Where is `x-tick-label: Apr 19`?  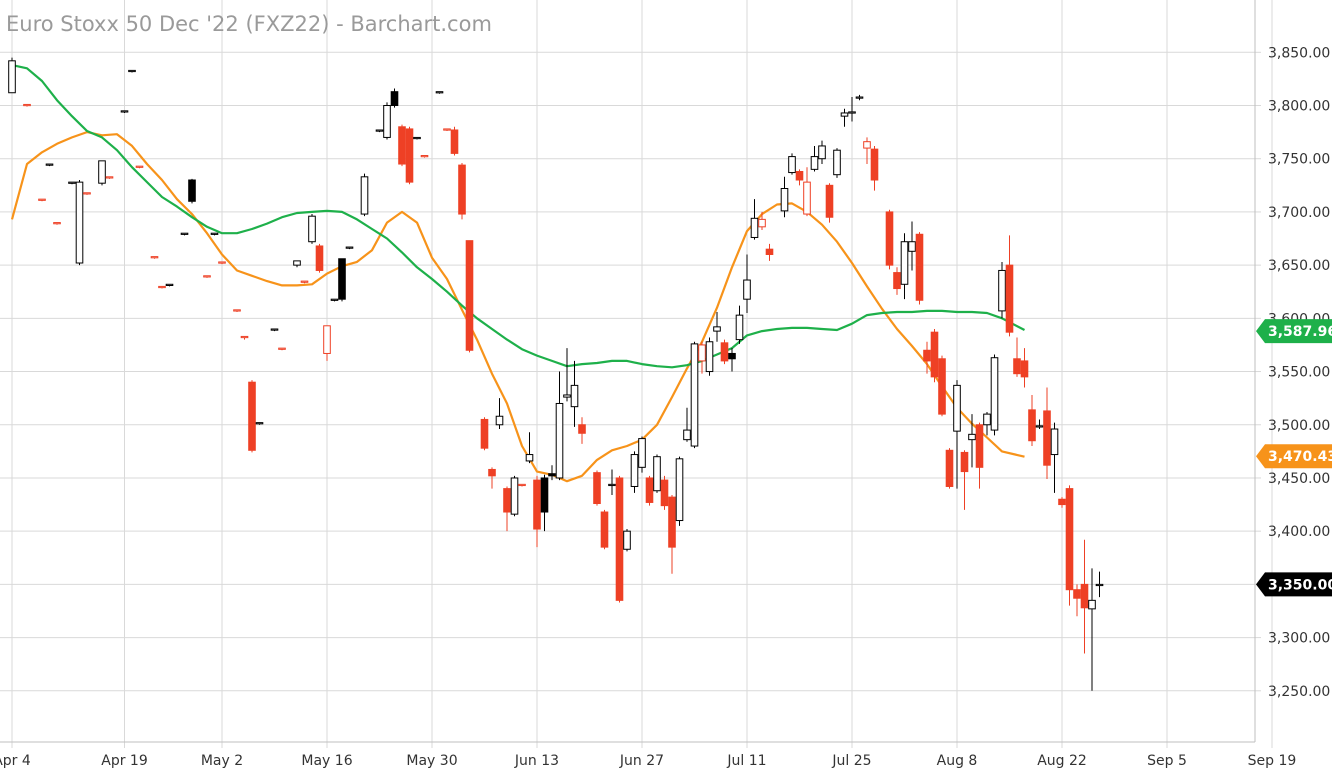
x-tick-label: Apr 19 is located at coordinates (124, 761).